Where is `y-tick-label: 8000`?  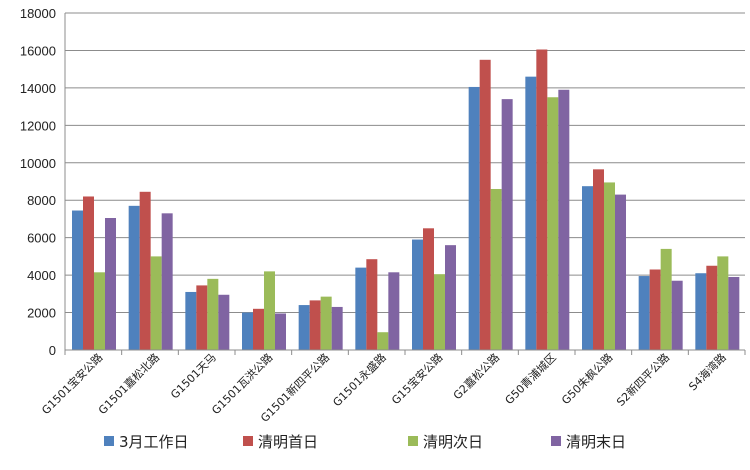
y-tick-label: 8000 is located at coordinates (41, 200).